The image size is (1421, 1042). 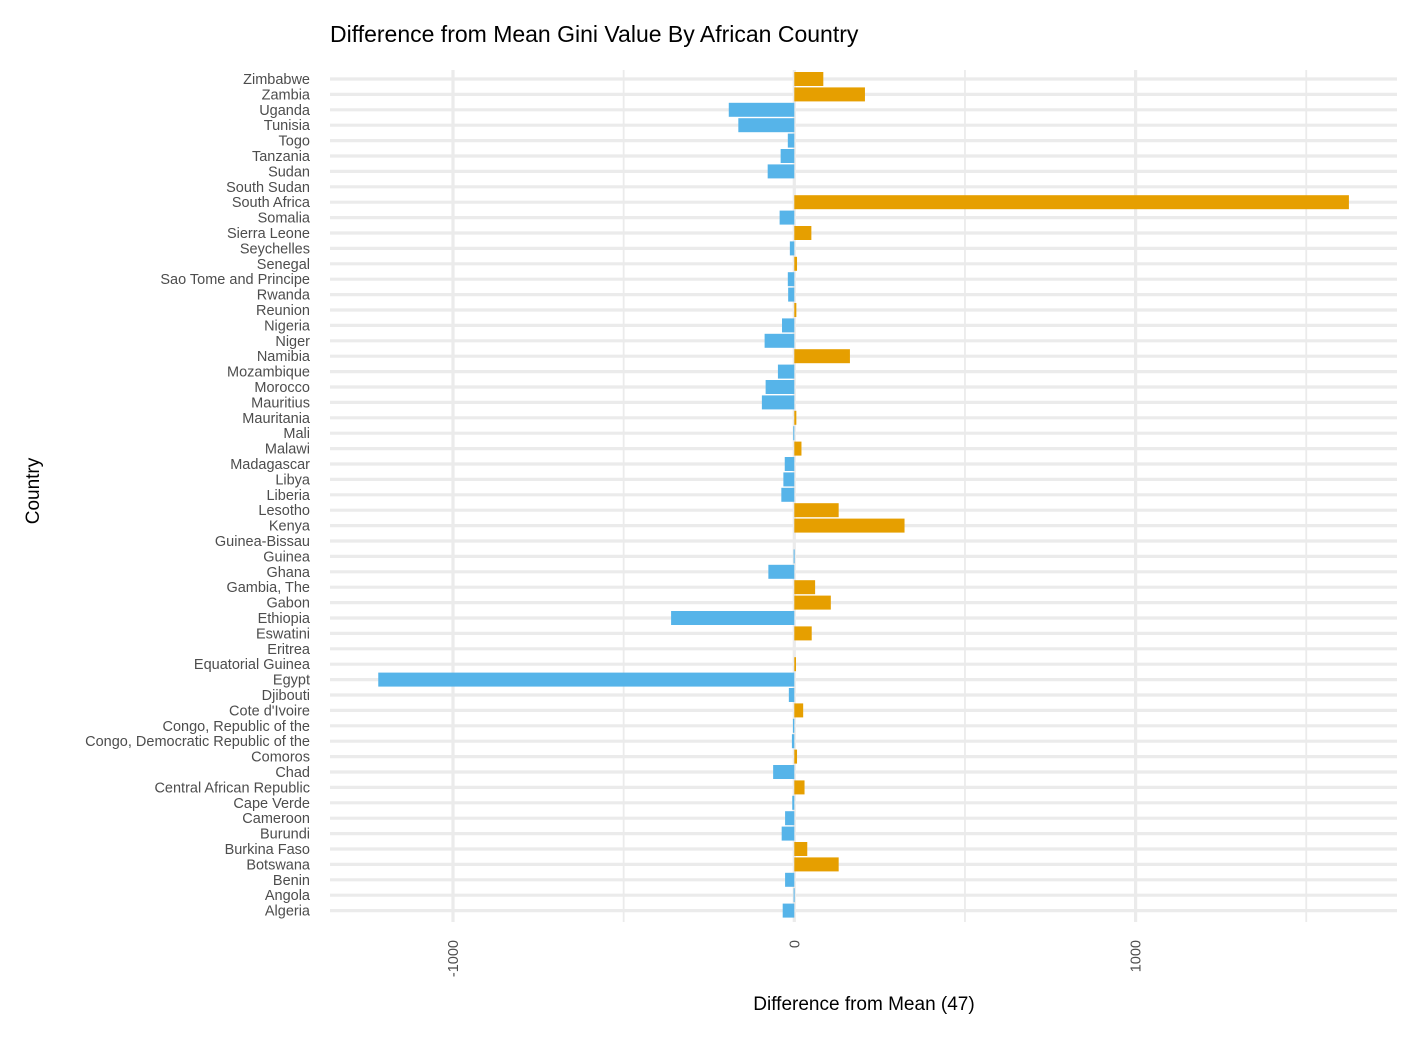 I want to click on bar-zimbabwe, so click(x=809, y=79).